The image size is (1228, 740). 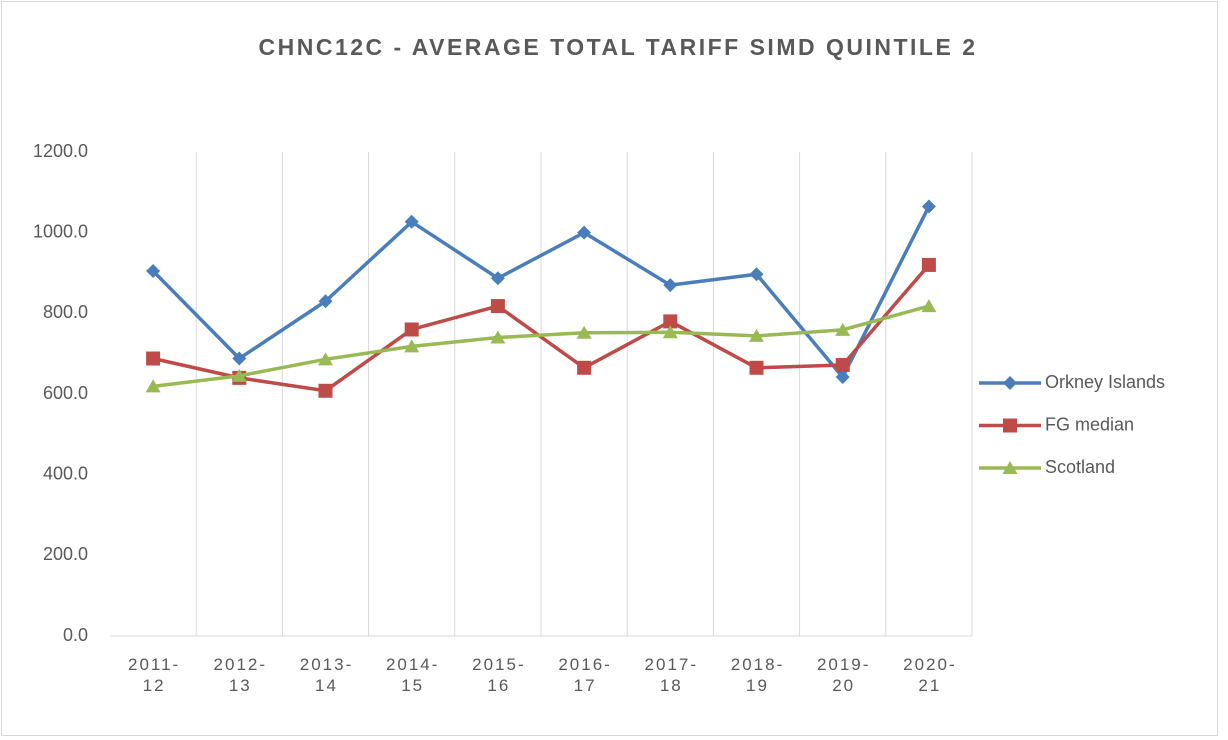 What do you see at coordinates (412, 675) in the screenshot?
I see `x-tick-label: 2014-15` at bounding box center [412, 675].